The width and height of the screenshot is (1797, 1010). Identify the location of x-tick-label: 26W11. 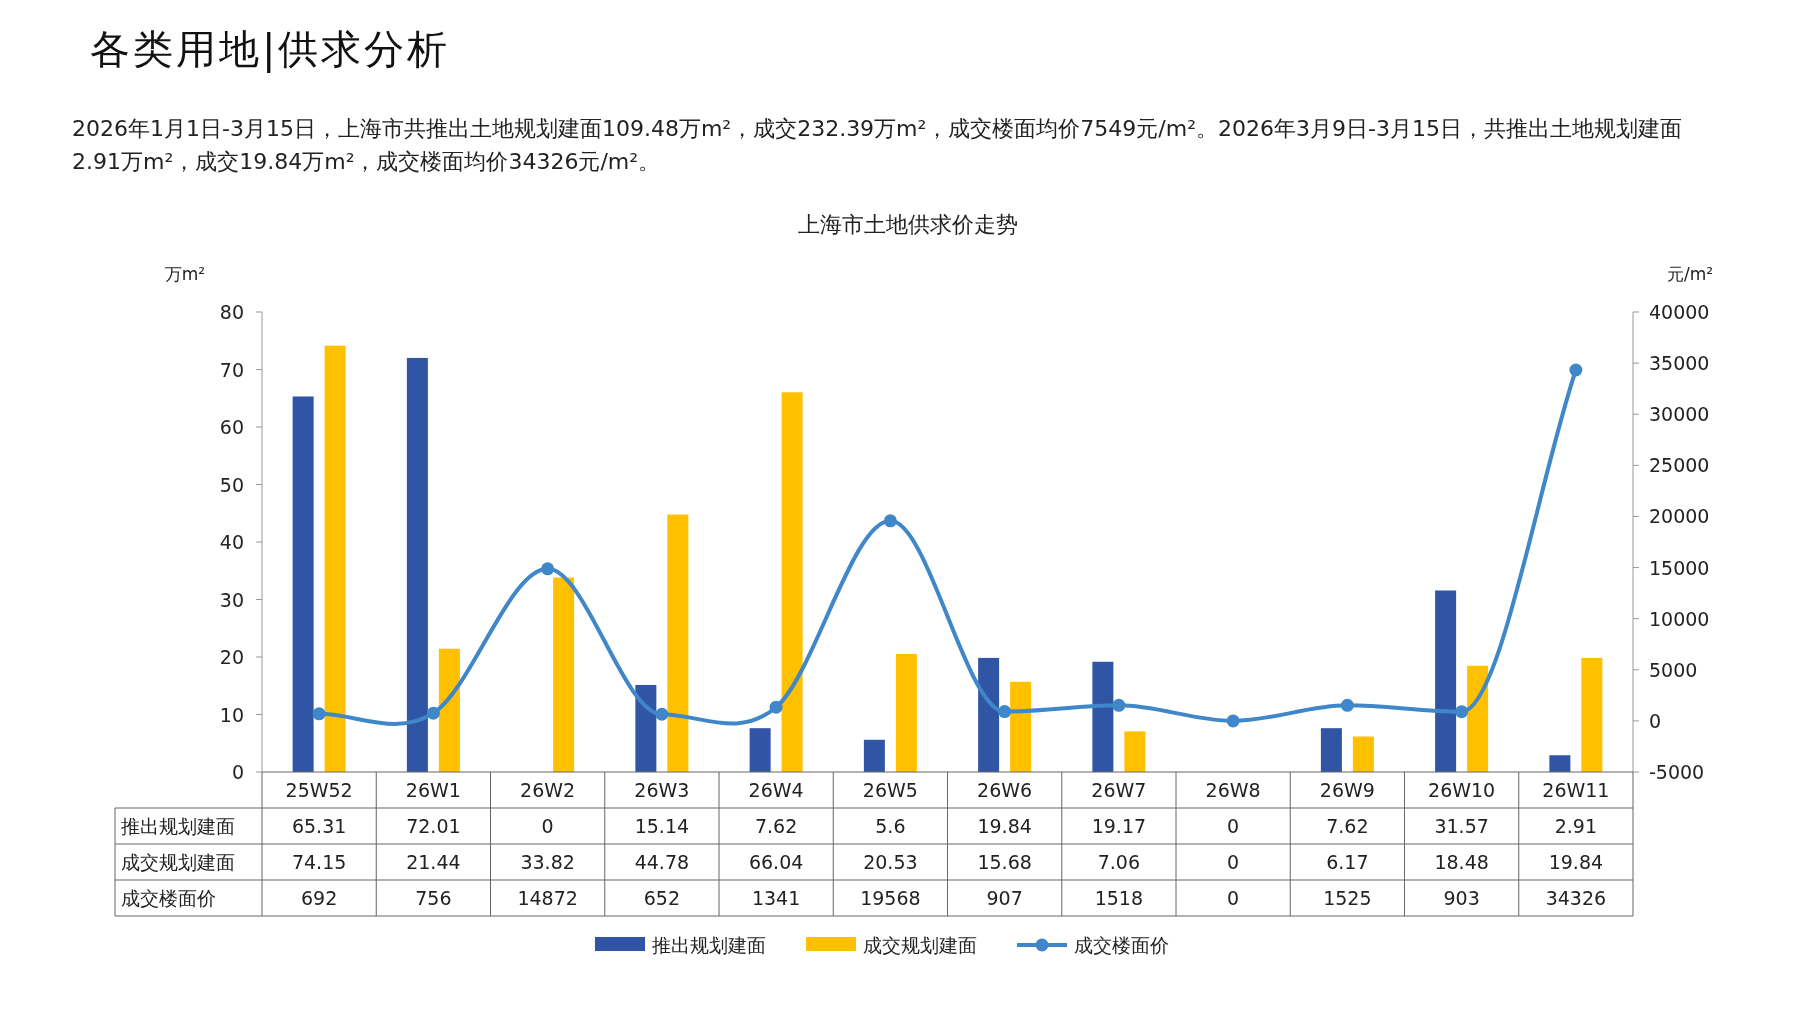
(1576, 790).